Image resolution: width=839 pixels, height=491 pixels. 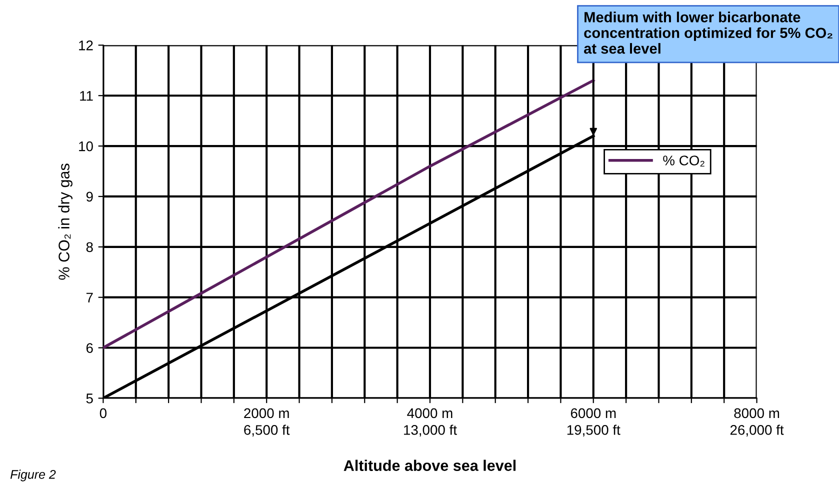 What do you see at coordinates (757, 413) in the screenshot?
I see `x-tick-label: 8000 m` at bounding box center [757, 413].